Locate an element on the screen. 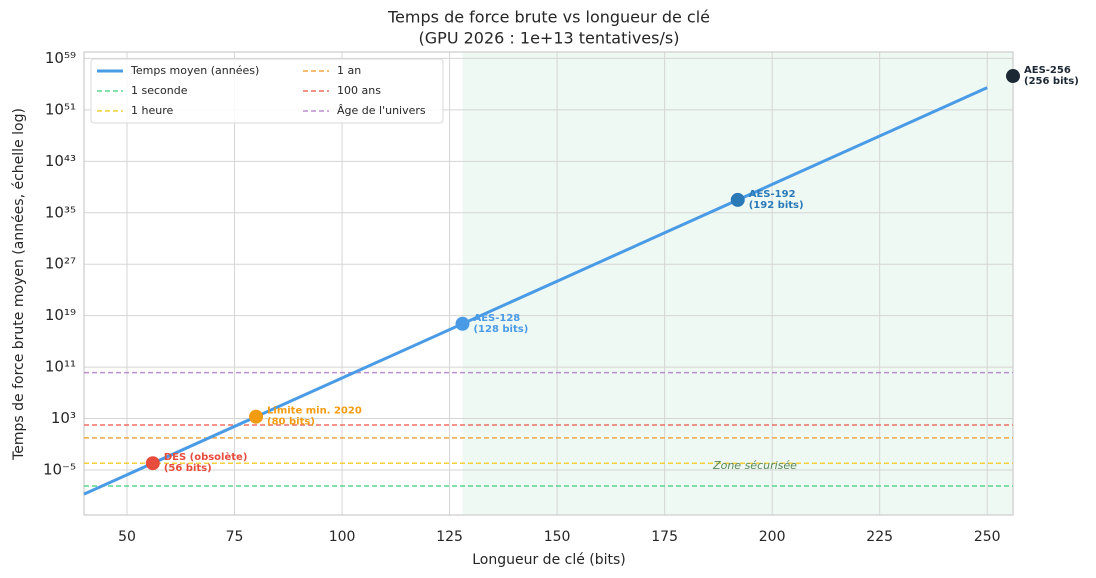 This screenshot has height=578, width=1096. secure-zone-label: Zone sécurisée is located at coordinates (754, 465).